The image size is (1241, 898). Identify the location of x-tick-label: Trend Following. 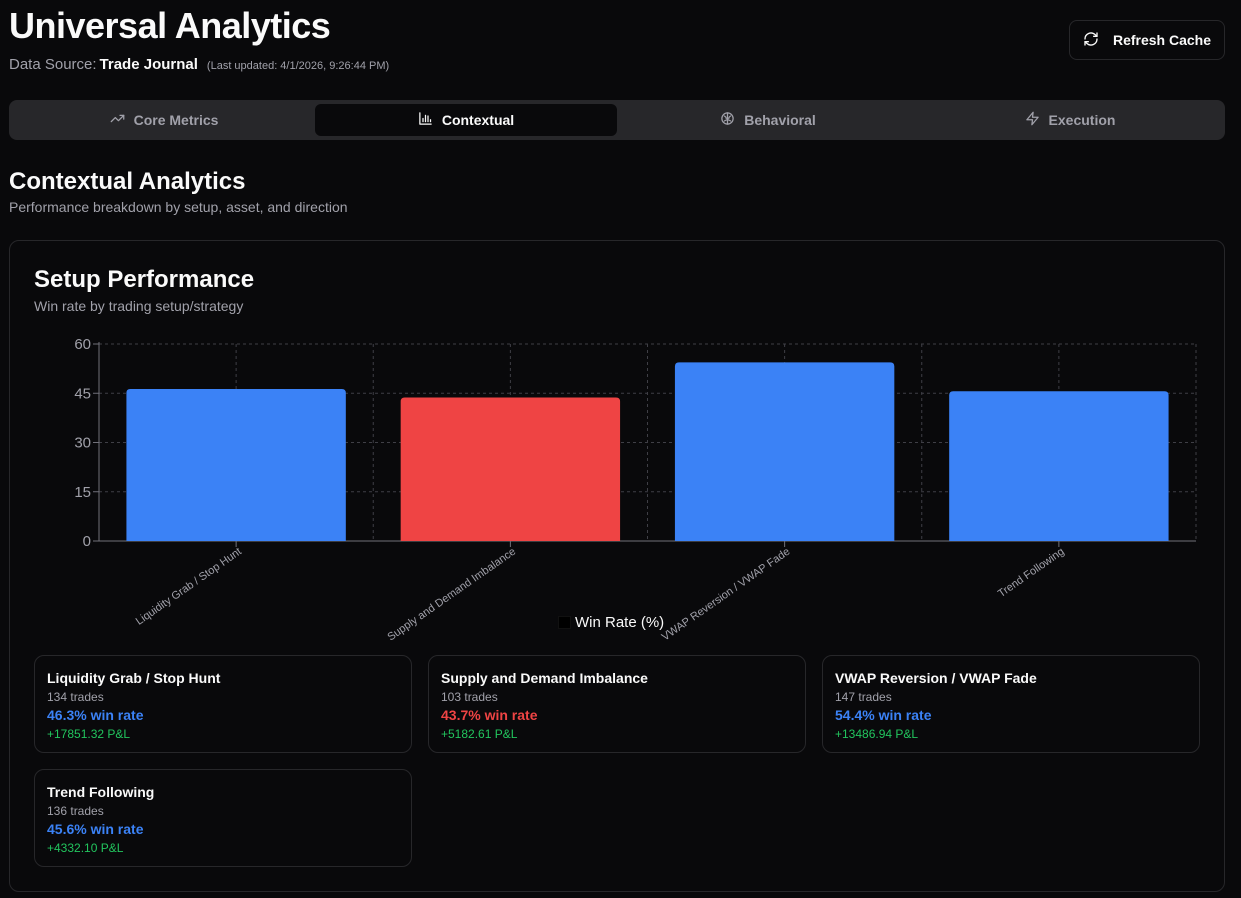
(1031, 573).